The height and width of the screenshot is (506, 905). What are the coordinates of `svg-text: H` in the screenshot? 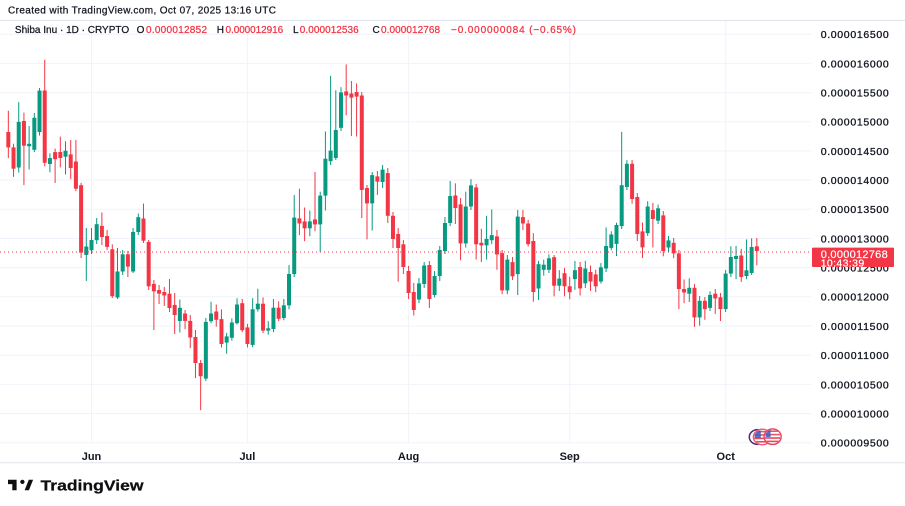 It's located at (220, 30).